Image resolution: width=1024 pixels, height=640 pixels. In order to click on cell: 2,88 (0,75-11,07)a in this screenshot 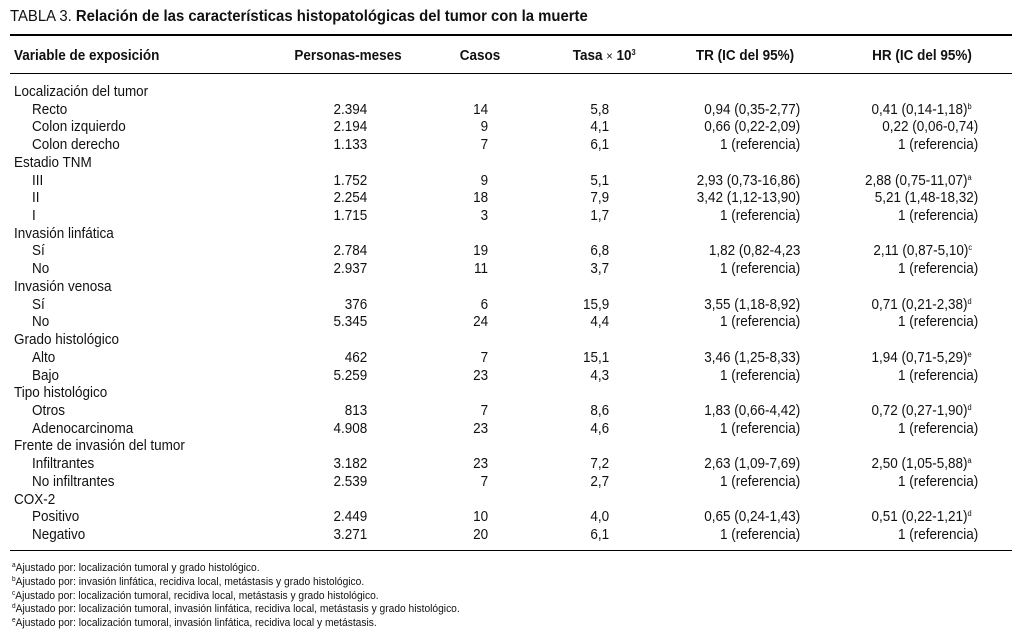, I will do `click(918, 180)`.